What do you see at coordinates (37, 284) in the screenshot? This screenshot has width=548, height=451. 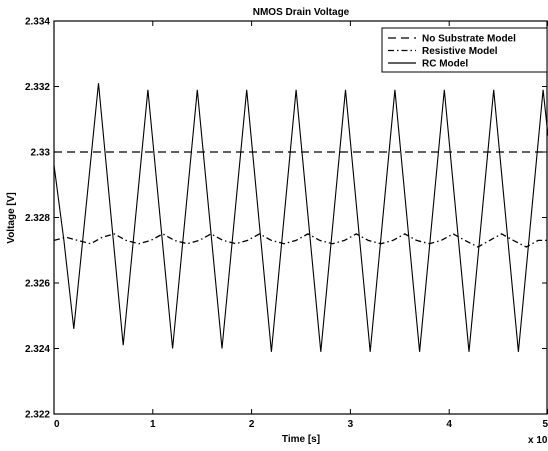 I see `y-tick-label: 2.326` at bounding box center [37, 284].